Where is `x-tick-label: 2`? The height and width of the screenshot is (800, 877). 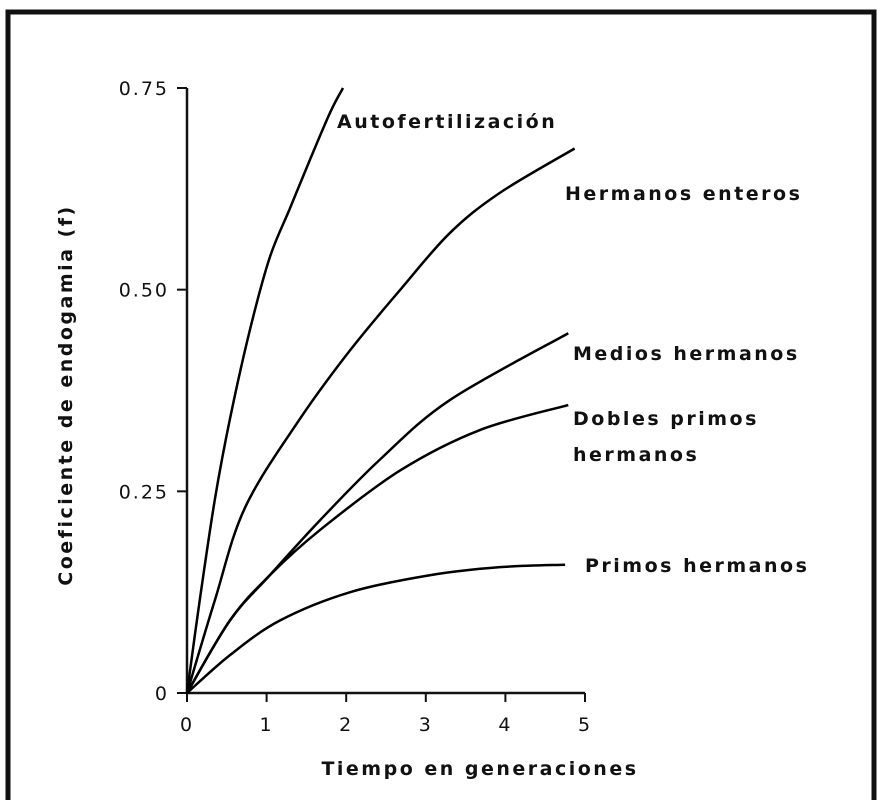
x-tick-label: 2 is located at coordinates (346, 725).